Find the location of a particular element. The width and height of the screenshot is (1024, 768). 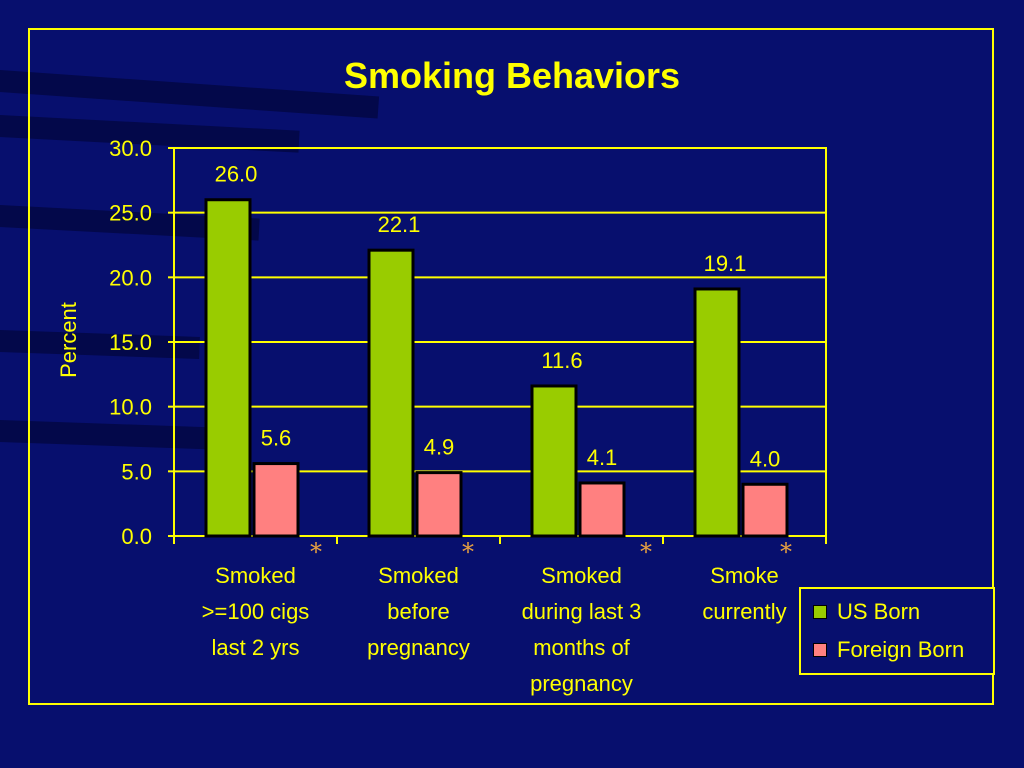

data-label: 4.9 is located at coordinates (439, 447).